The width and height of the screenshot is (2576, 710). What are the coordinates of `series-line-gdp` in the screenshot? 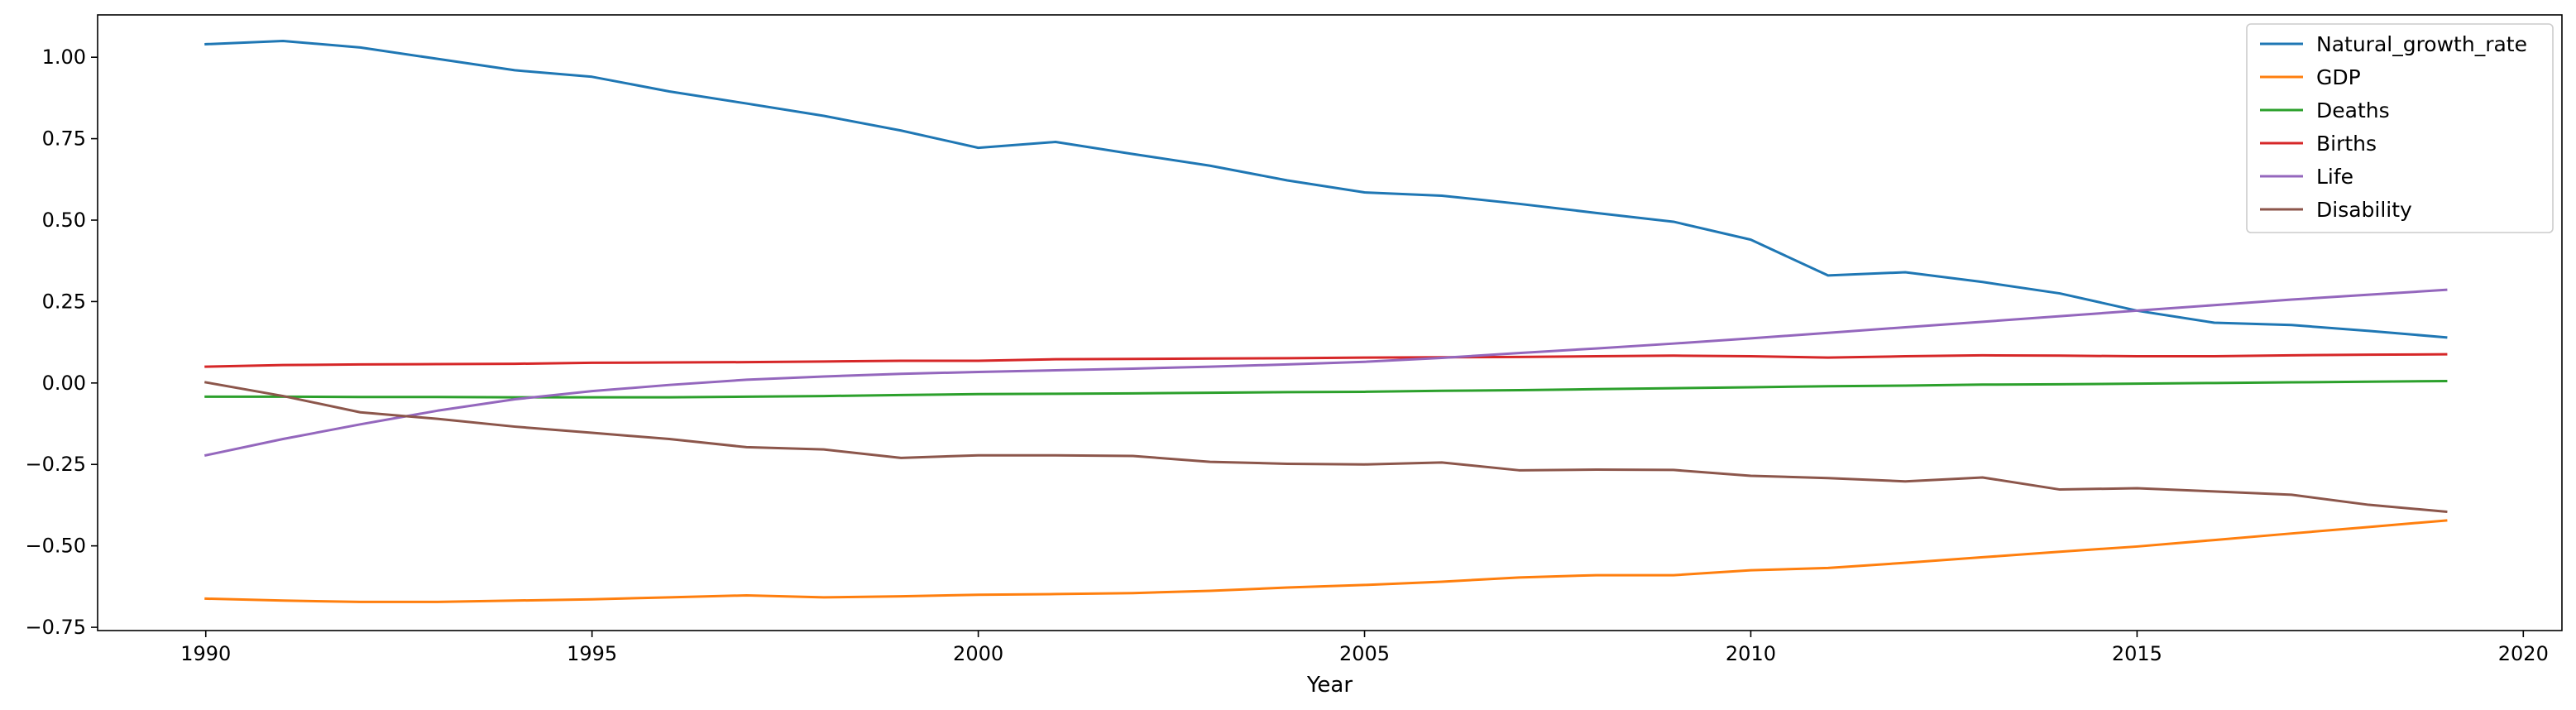 It's located at (1326, 561).